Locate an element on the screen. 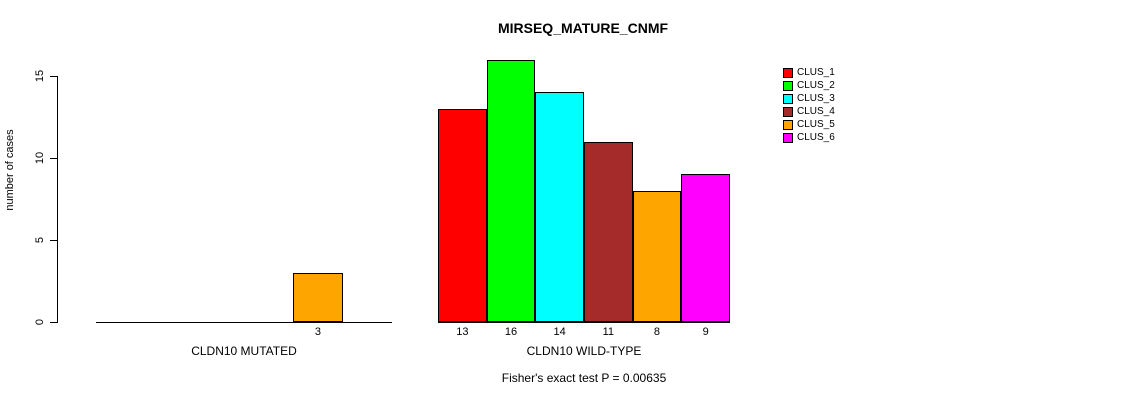 The height and width of the screenshot is (400, 1140). legend-label: CLUS_1 is located at coordinates (816, 72).